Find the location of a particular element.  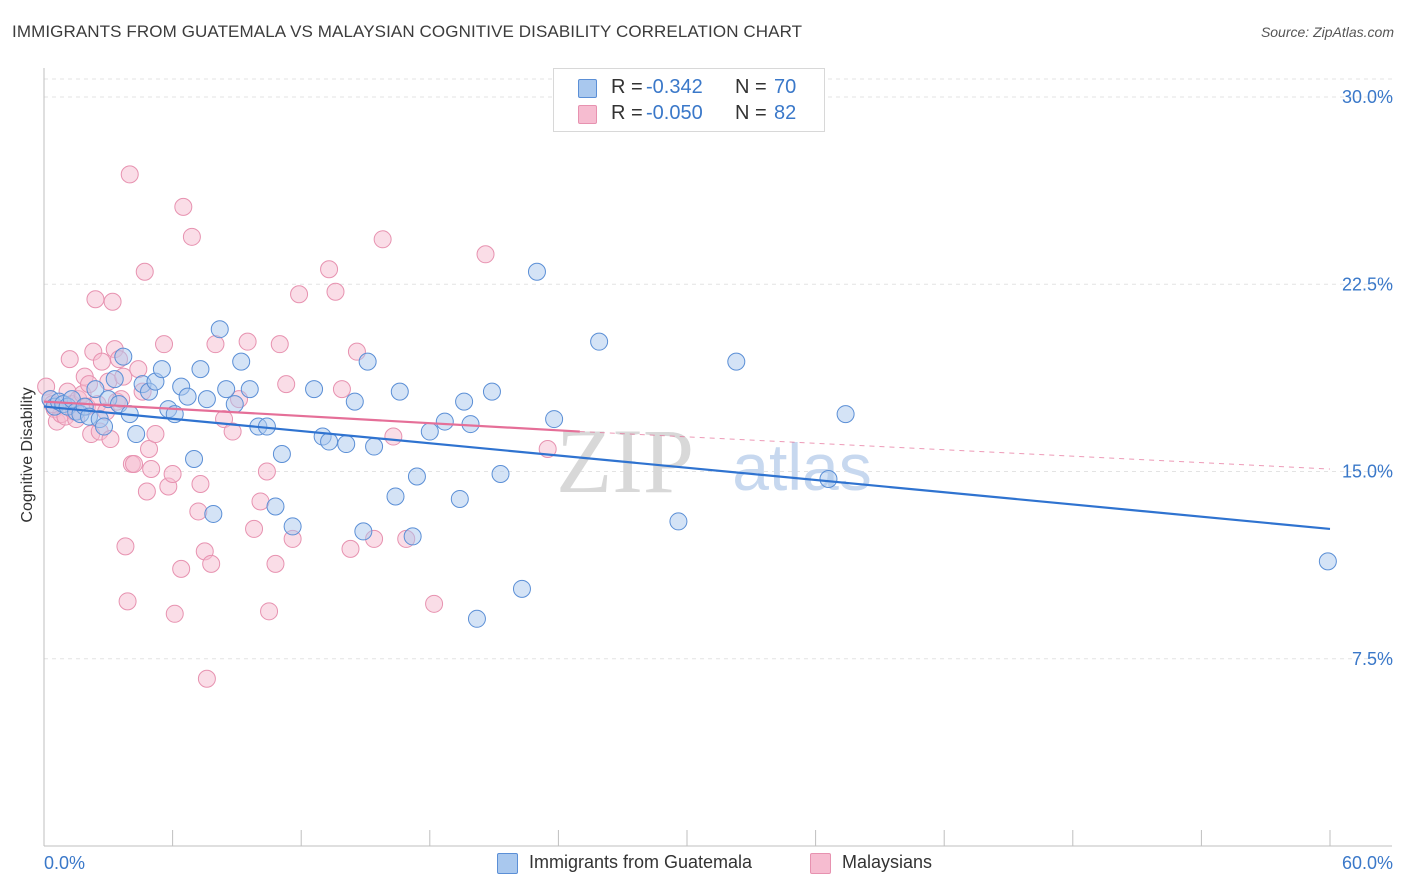

watermark: ZIP atlas is located at coordinates (714, 461).